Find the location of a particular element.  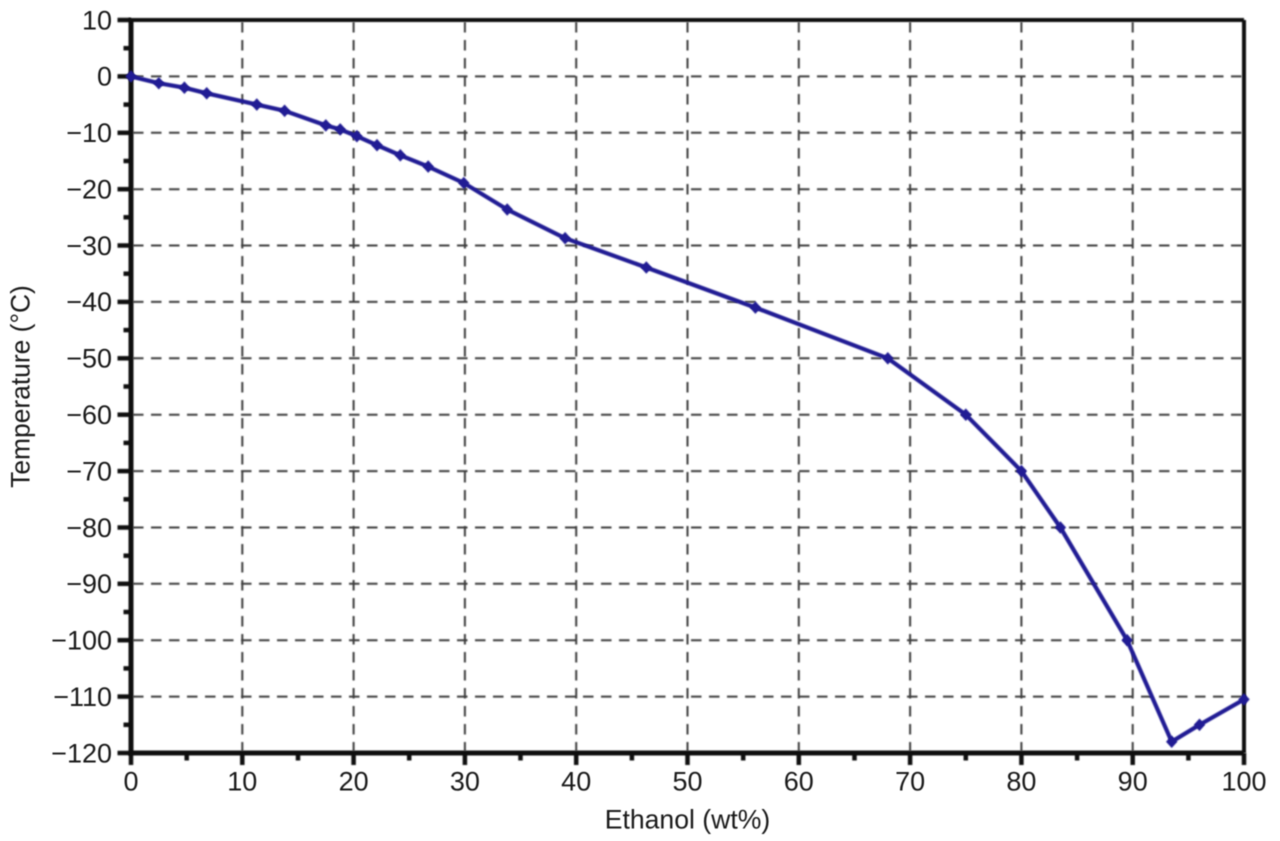

svg-text: −100 is located at coordinates (81, 641).